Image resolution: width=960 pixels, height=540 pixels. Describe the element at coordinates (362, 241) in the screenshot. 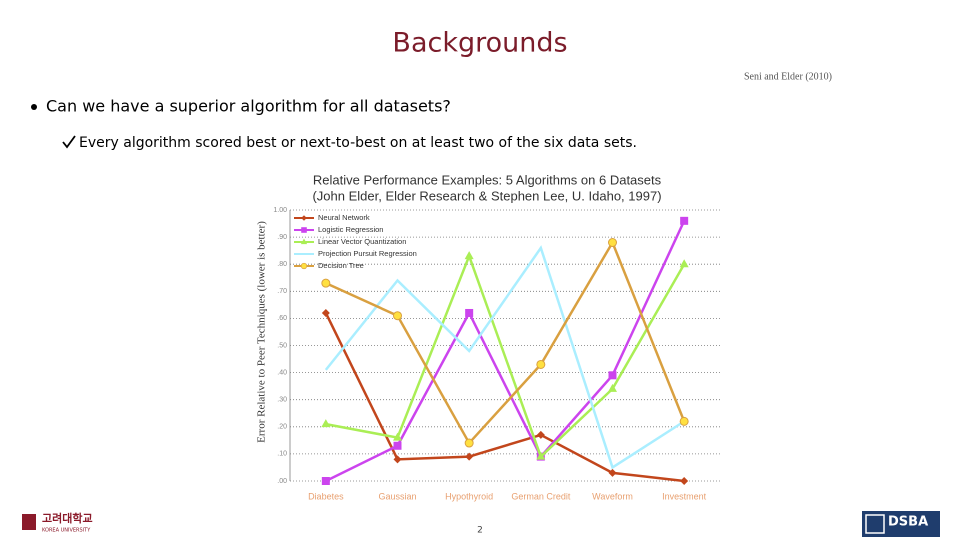

I see `legend-label: Linear Vector Quantization` at that location.